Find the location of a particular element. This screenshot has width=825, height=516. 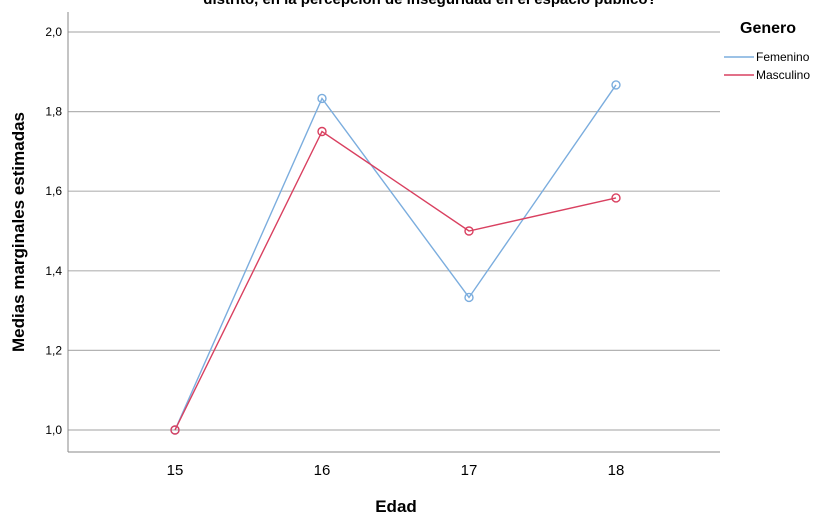

x-tick-label: 15 is located at coordinates (175, 470).